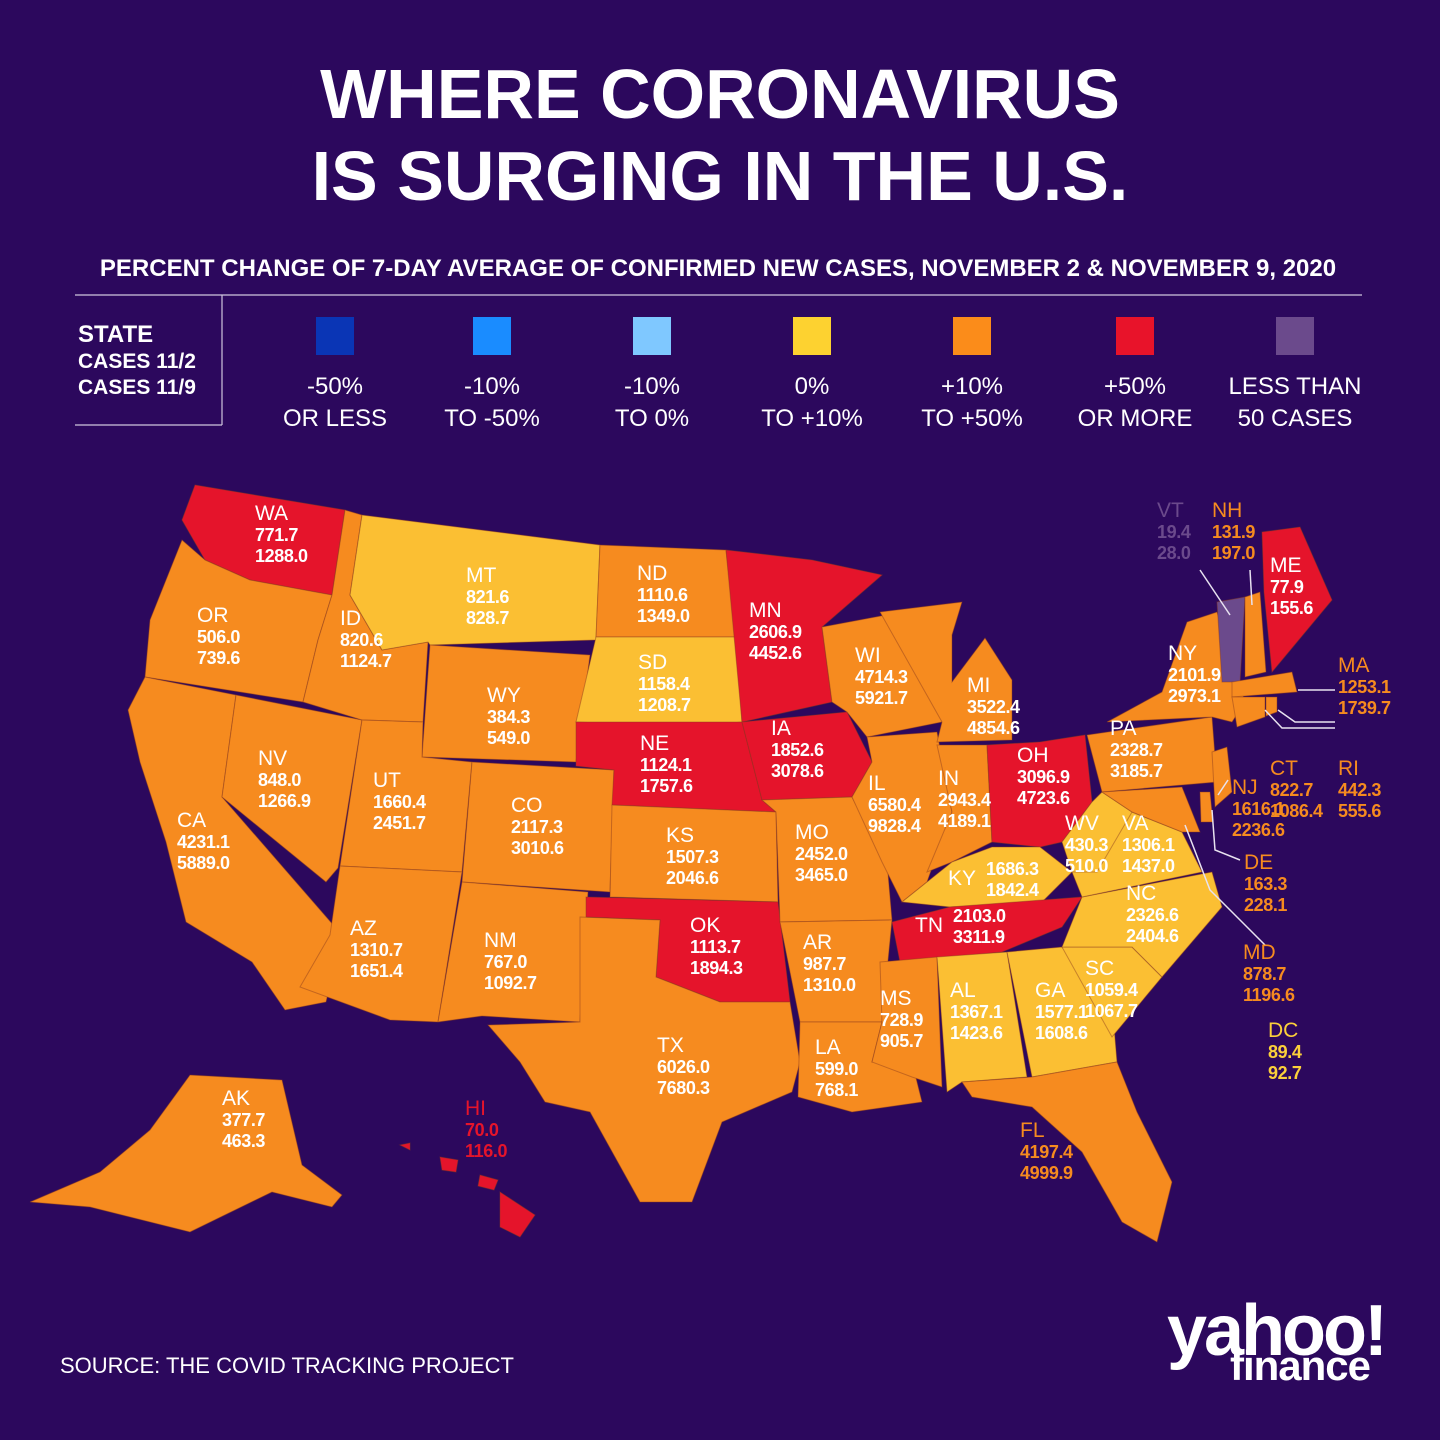  What do you see at coordinates (962, 878) in the screenshot?
I see `state-abbr: KY` at bounding box center [962, 878].